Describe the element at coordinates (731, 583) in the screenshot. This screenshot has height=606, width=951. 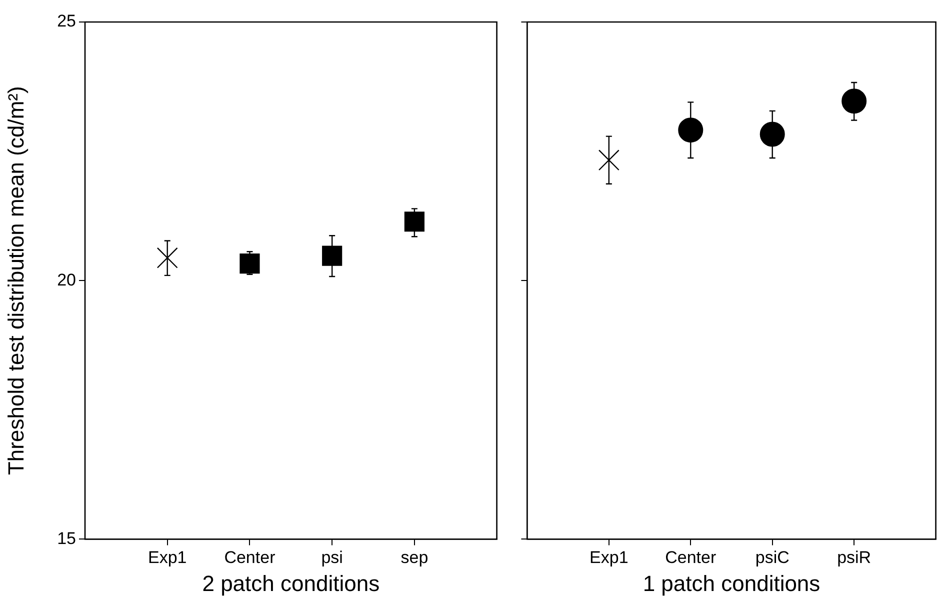
I see `x-axis-title: 1 patch conditions` at that location.